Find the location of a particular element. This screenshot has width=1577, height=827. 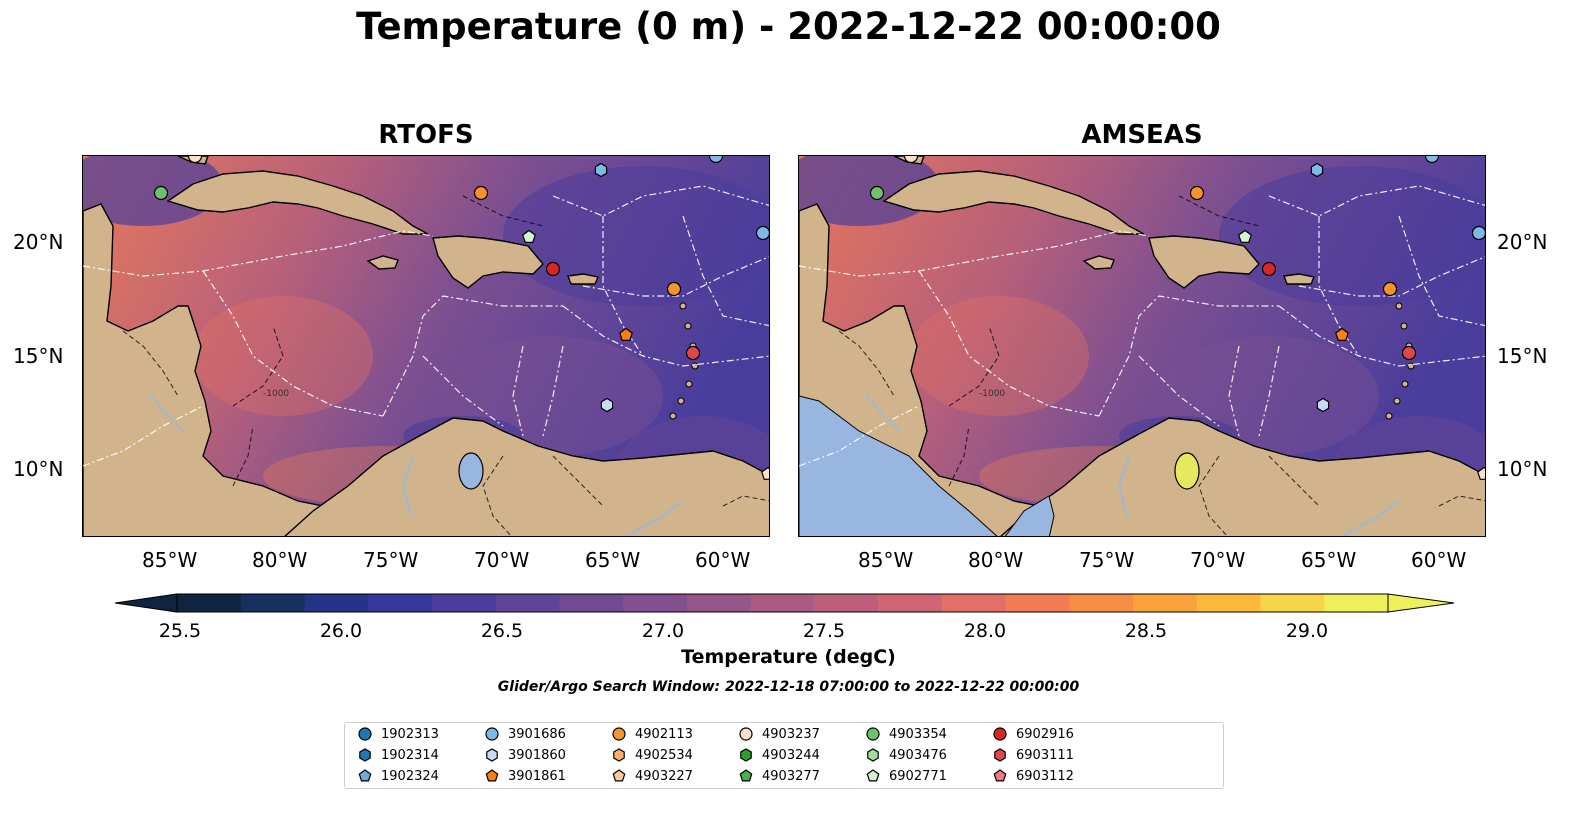

contour-label: -1000 is located at coordinates (992, 394).